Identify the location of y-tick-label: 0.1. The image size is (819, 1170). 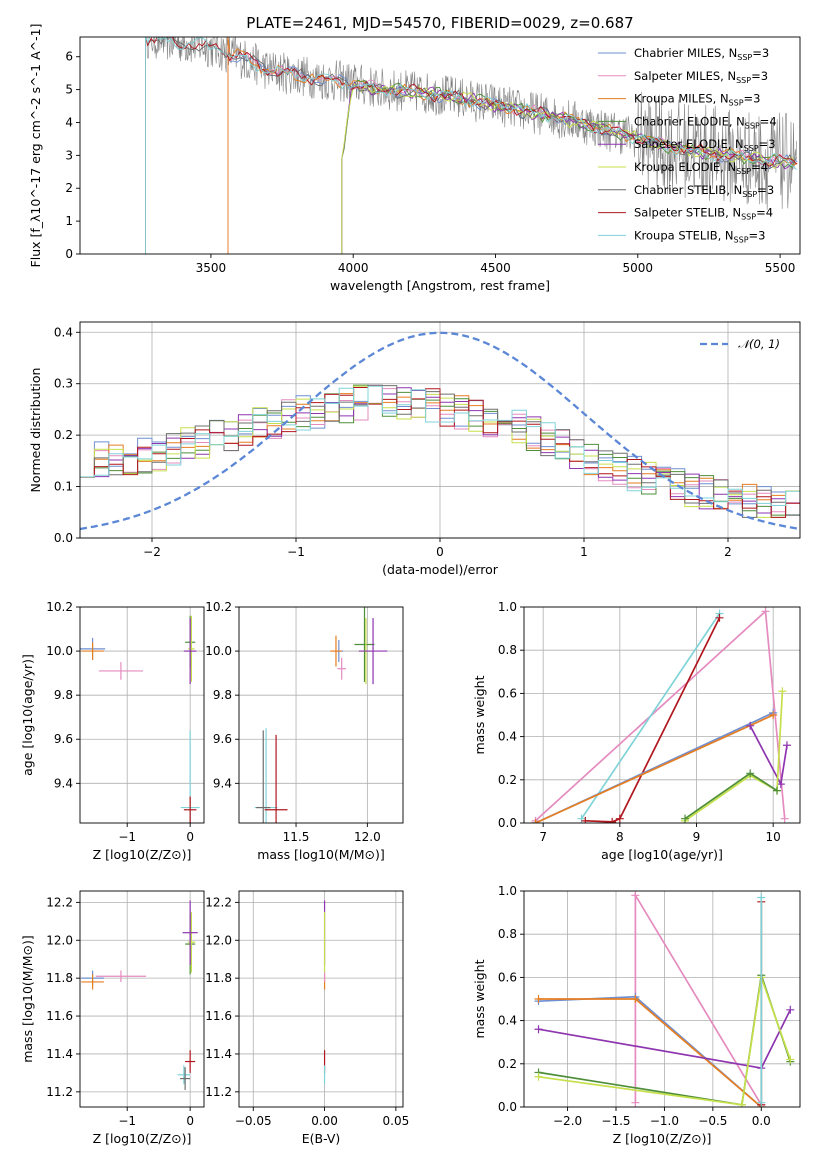
(63, 487).